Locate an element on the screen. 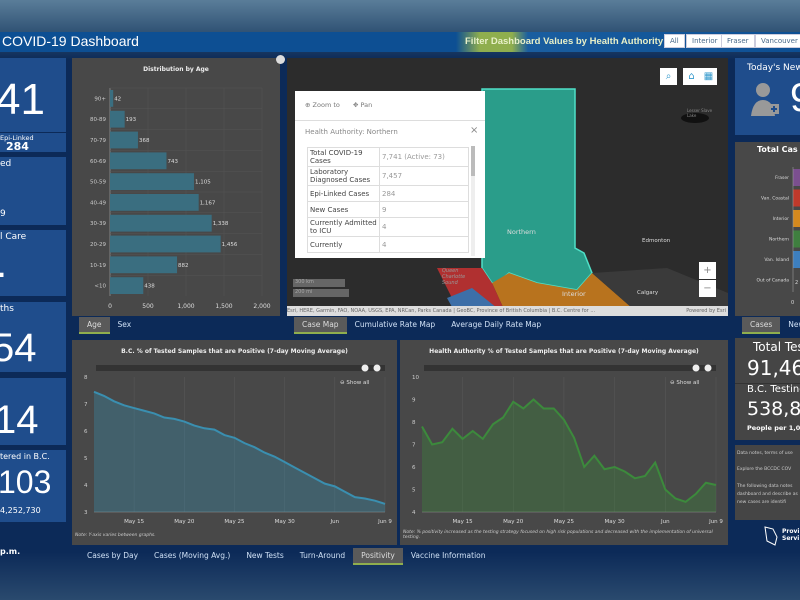  region-interior is located at coordinates (569, 294).